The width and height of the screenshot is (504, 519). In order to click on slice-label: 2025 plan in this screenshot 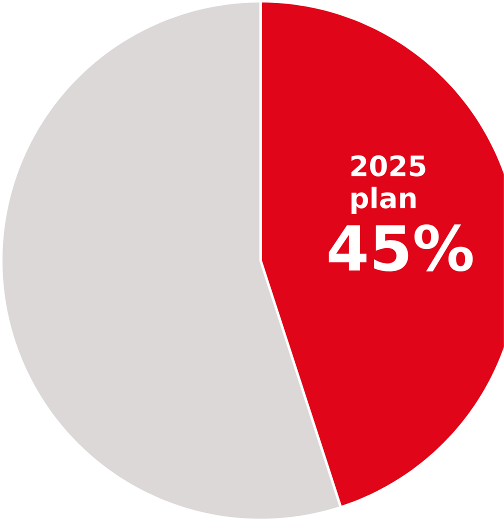, I will do `click(388, 184)`.